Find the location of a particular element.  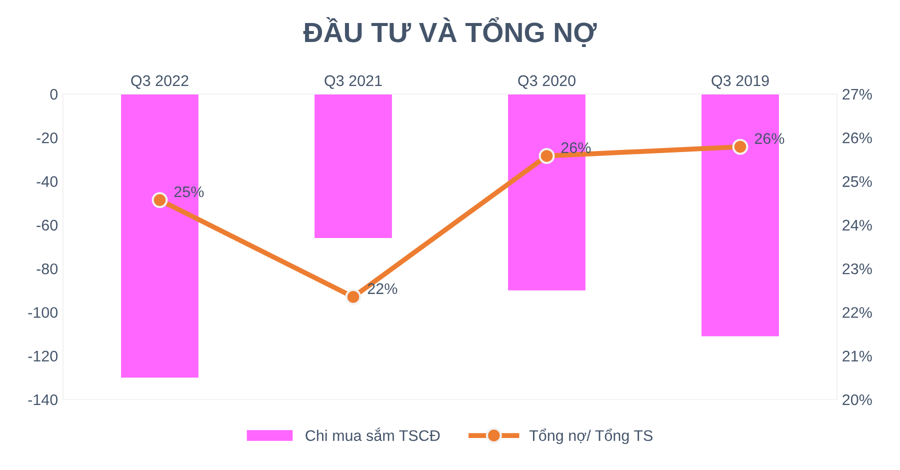

y2-tick-label: 23% is located at coordinates (857, 268).